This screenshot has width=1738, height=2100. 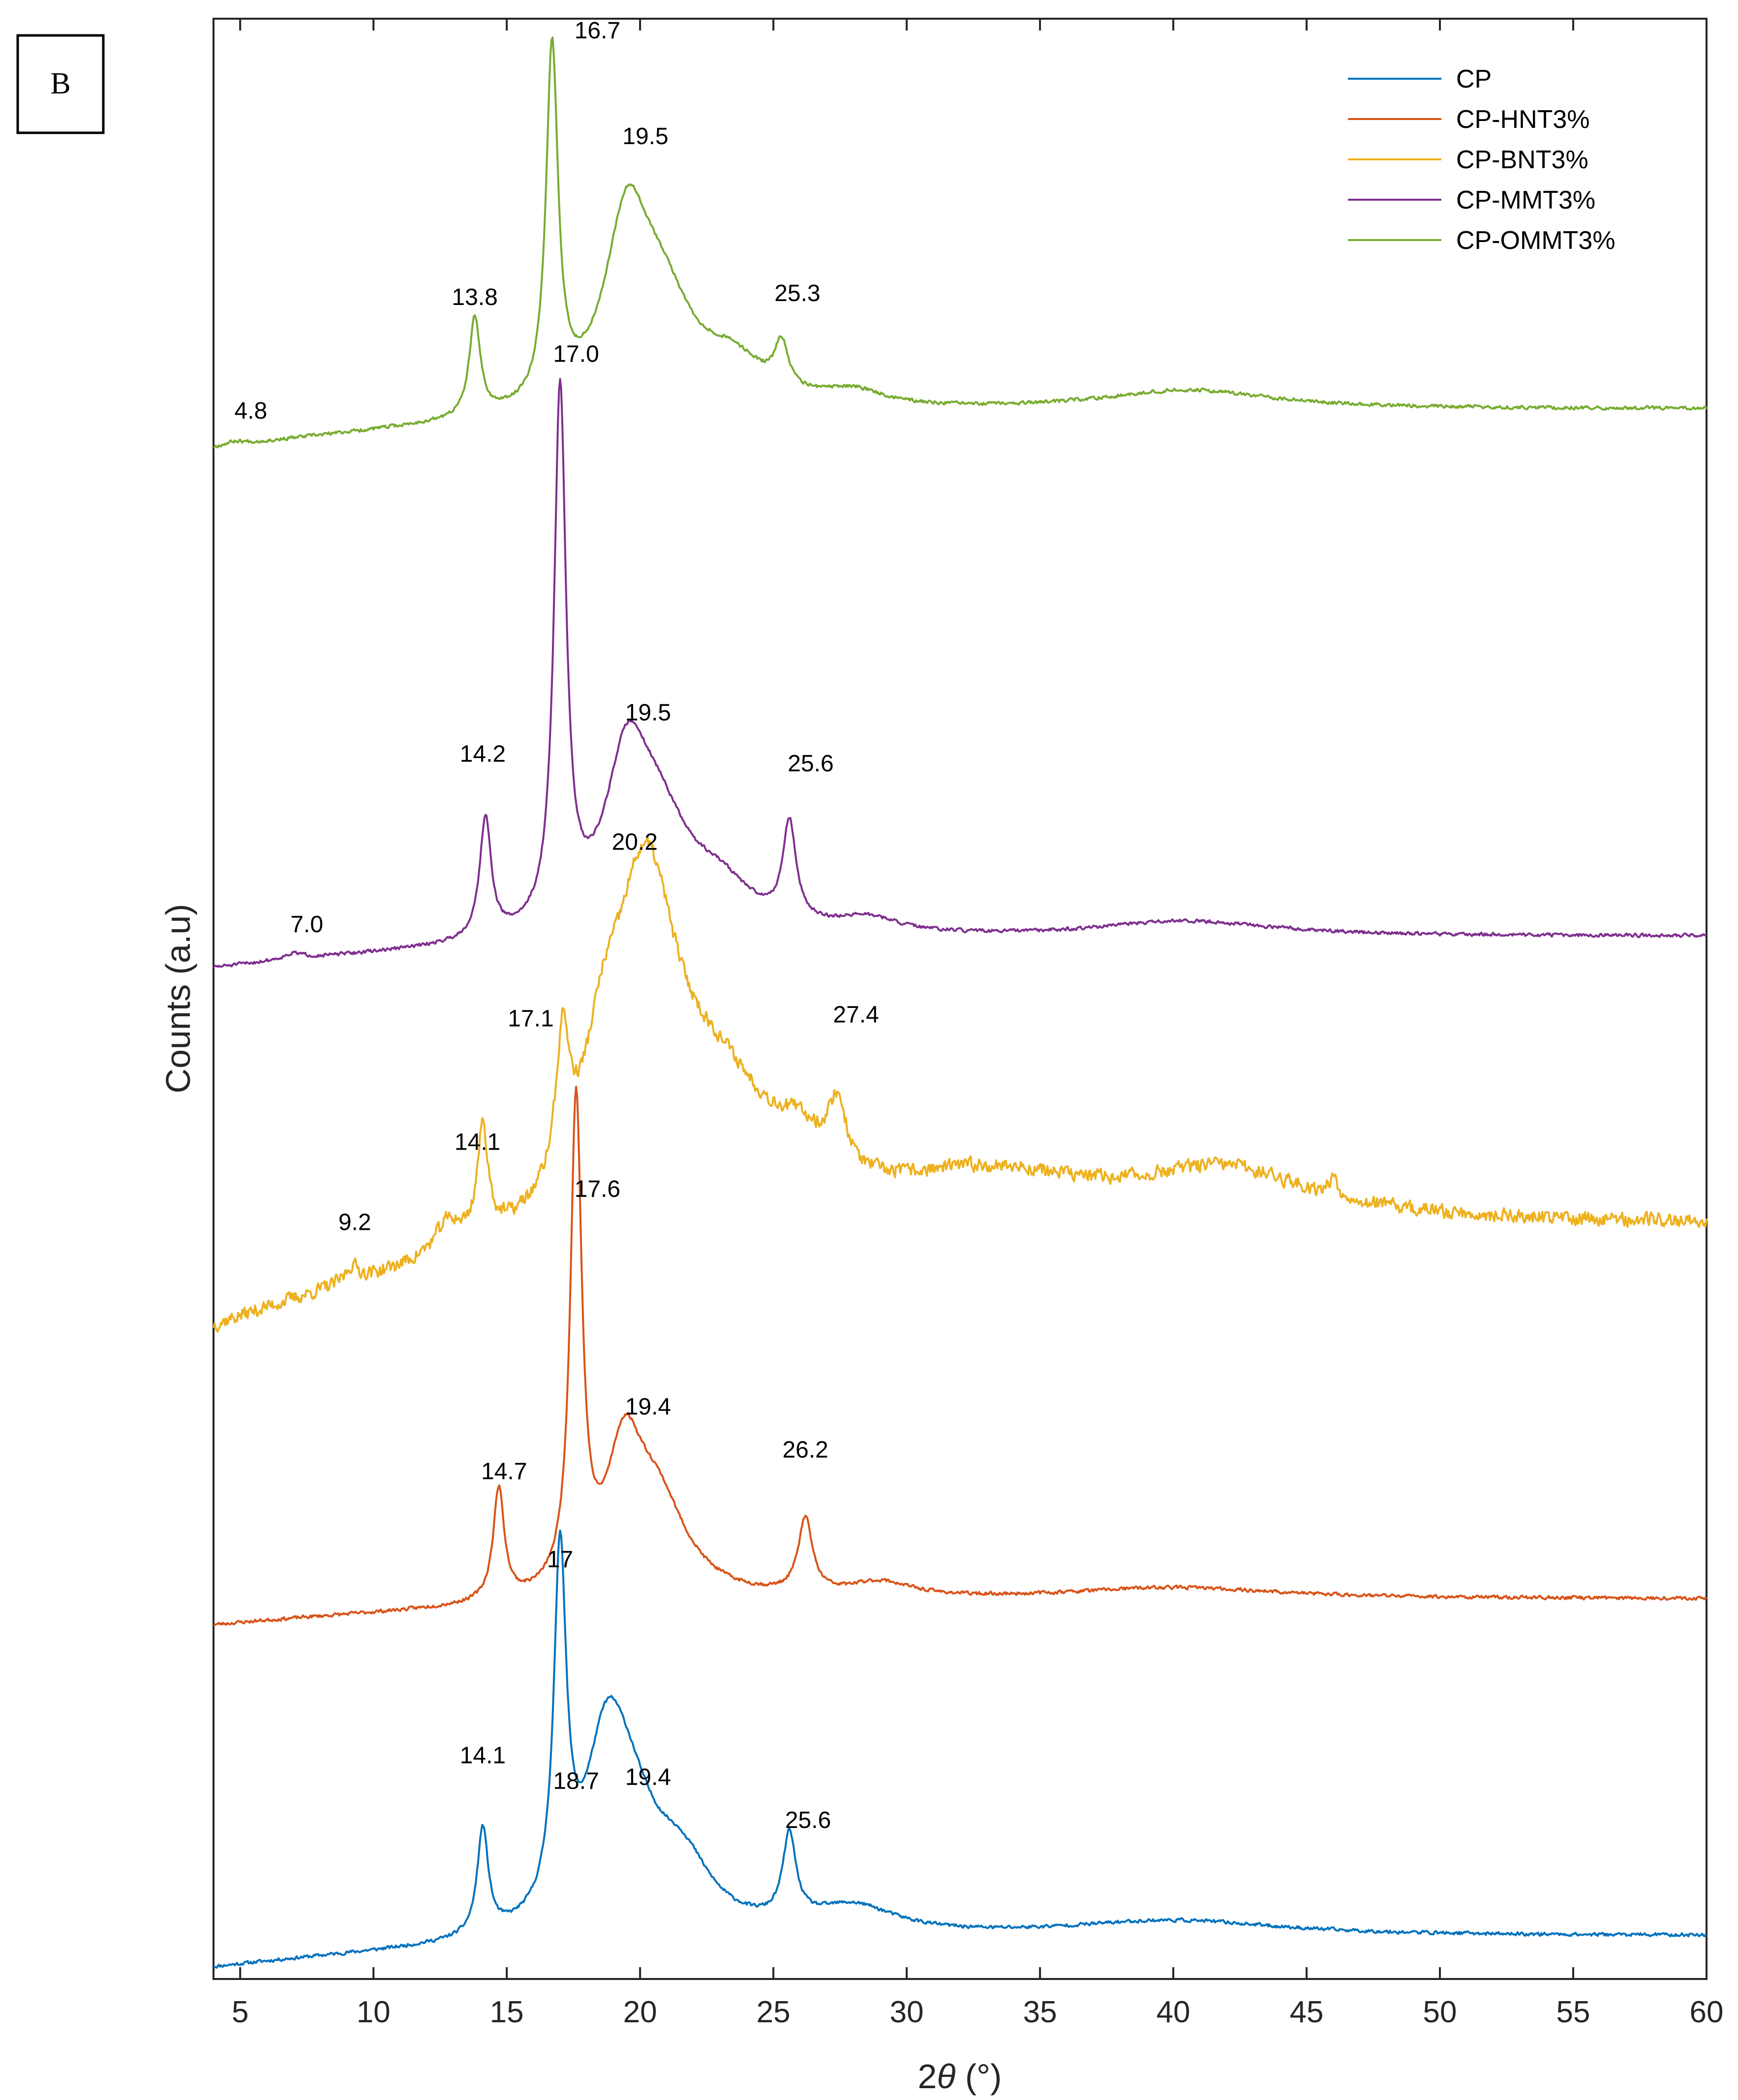 What do you see at coordinates (1307, 2012) in the screenshot?
I see `x-tick-label: 45` at bounding box center [1307, 2012].